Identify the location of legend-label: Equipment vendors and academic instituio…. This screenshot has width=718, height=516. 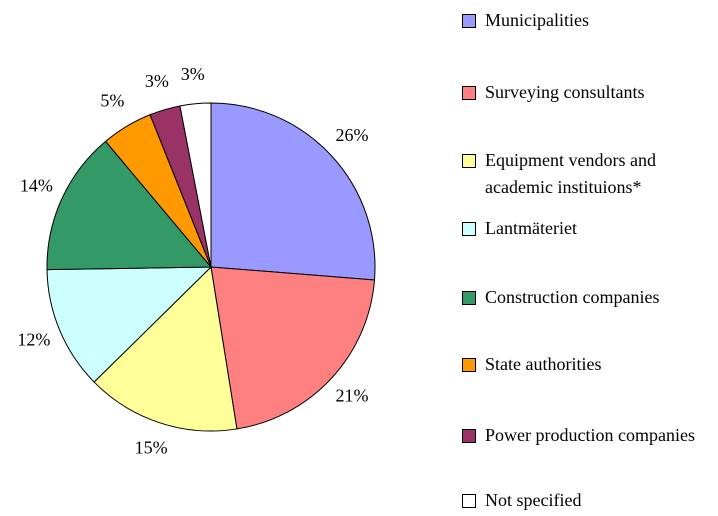
(570, 173).